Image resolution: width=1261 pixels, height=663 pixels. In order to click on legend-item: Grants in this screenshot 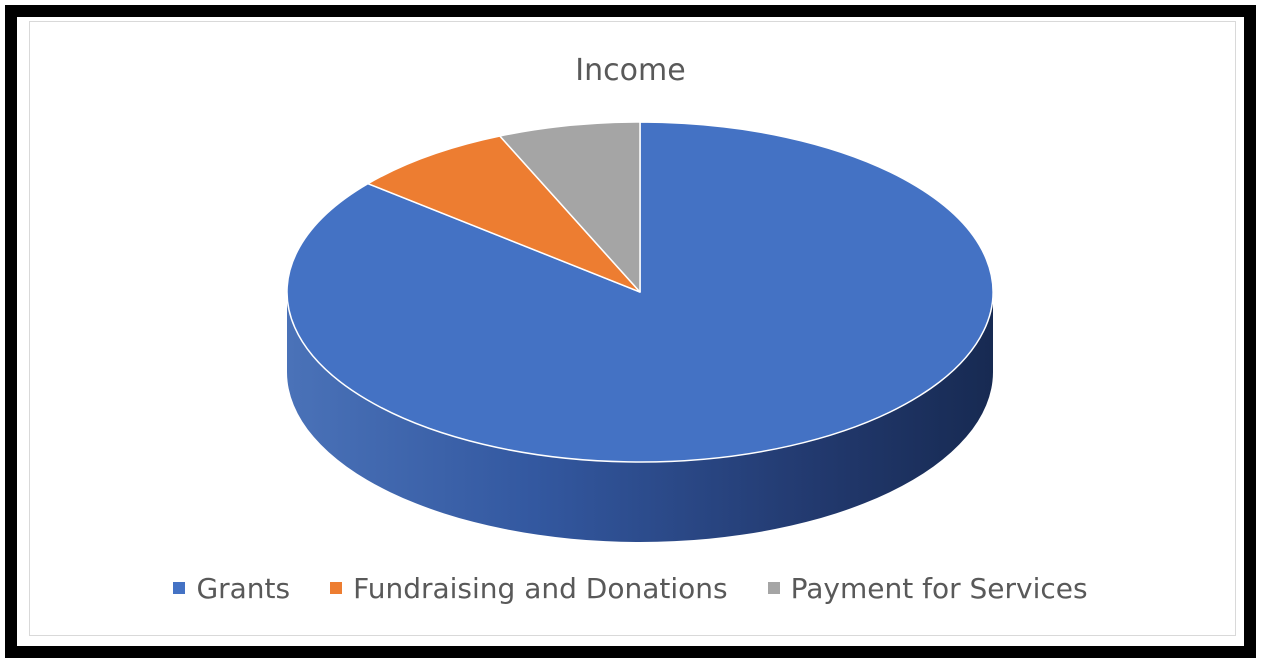, I will do `click(231, 588)`.